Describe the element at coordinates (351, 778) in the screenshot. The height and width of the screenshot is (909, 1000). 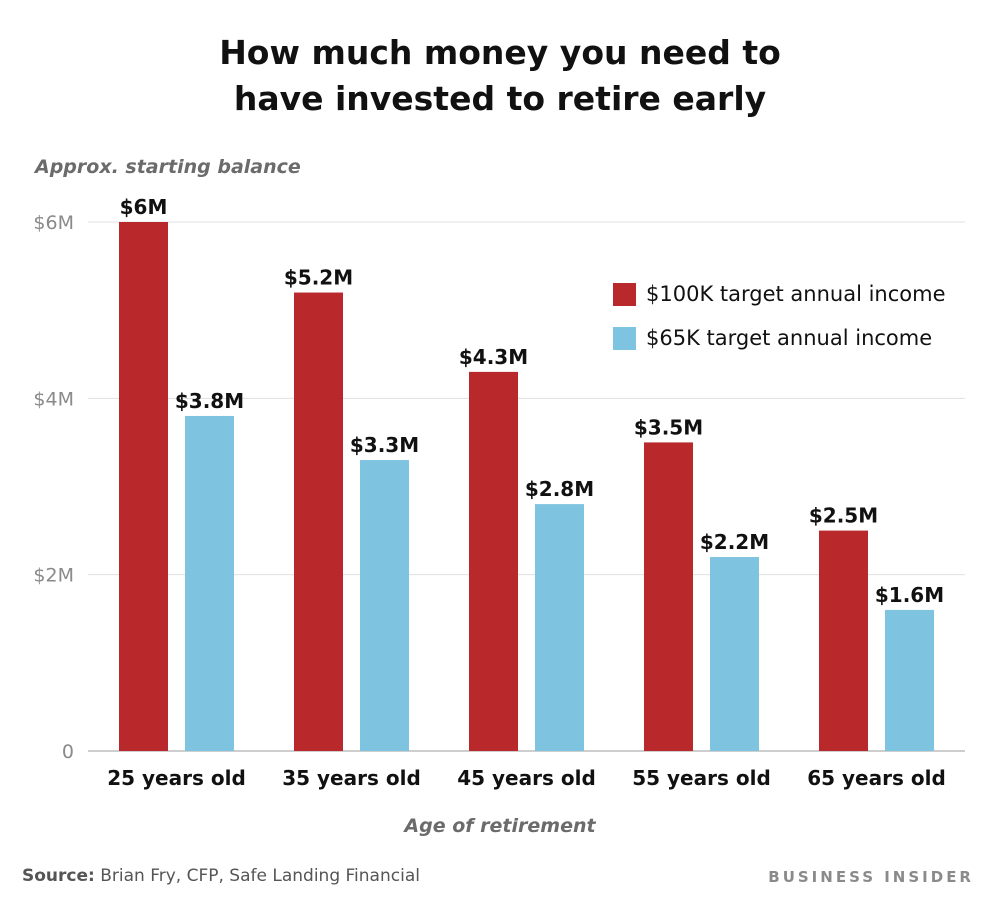
I see `x-tick-label: 35 years old` at that location.